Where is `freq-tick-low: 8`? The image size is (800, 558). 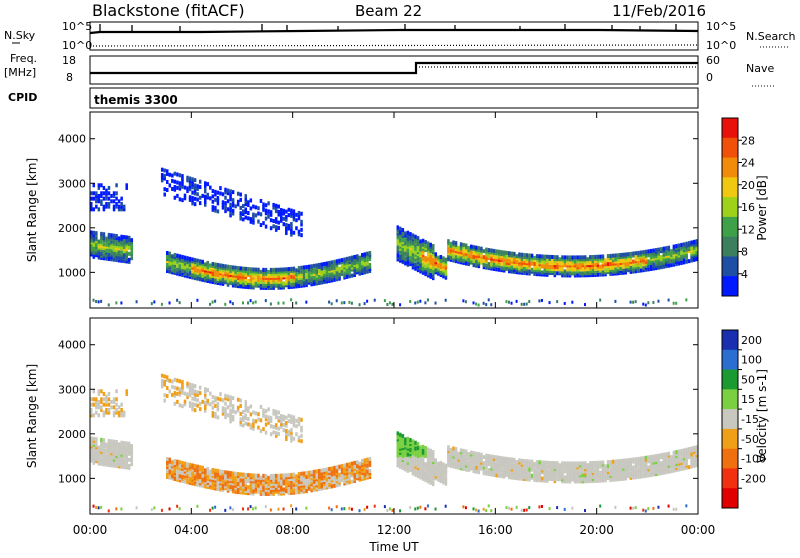 freq-tick-low: 8 is located at coordinates (69, 77).